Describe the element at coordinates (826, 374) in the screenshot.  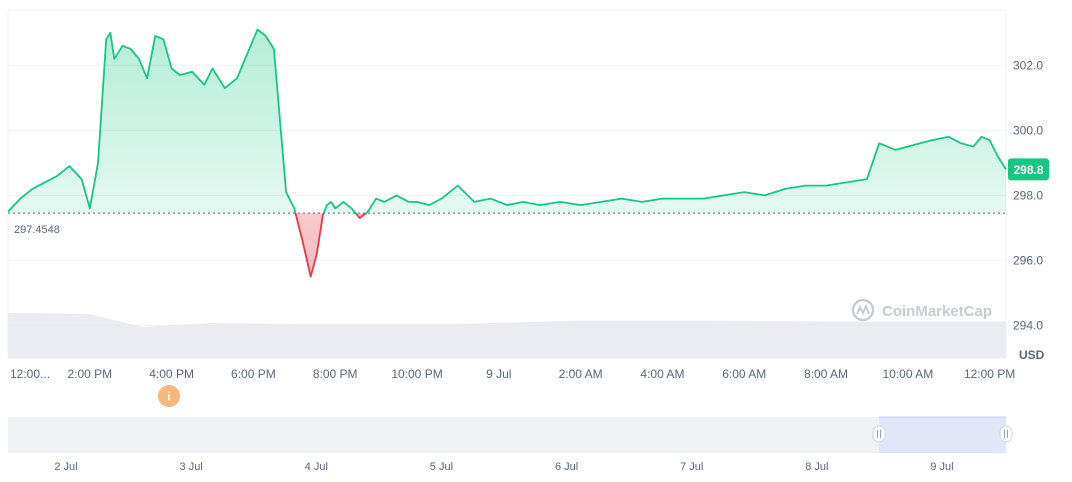
I see `x-tick-label: 8:00 AM` at that location.